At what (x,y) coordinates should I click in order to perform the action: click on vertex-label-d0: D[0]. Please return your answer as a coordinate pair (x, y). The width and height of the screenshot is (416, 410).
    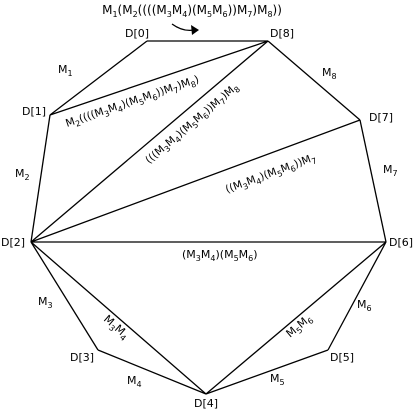
    Looking at the image, I should click on (137, 33).